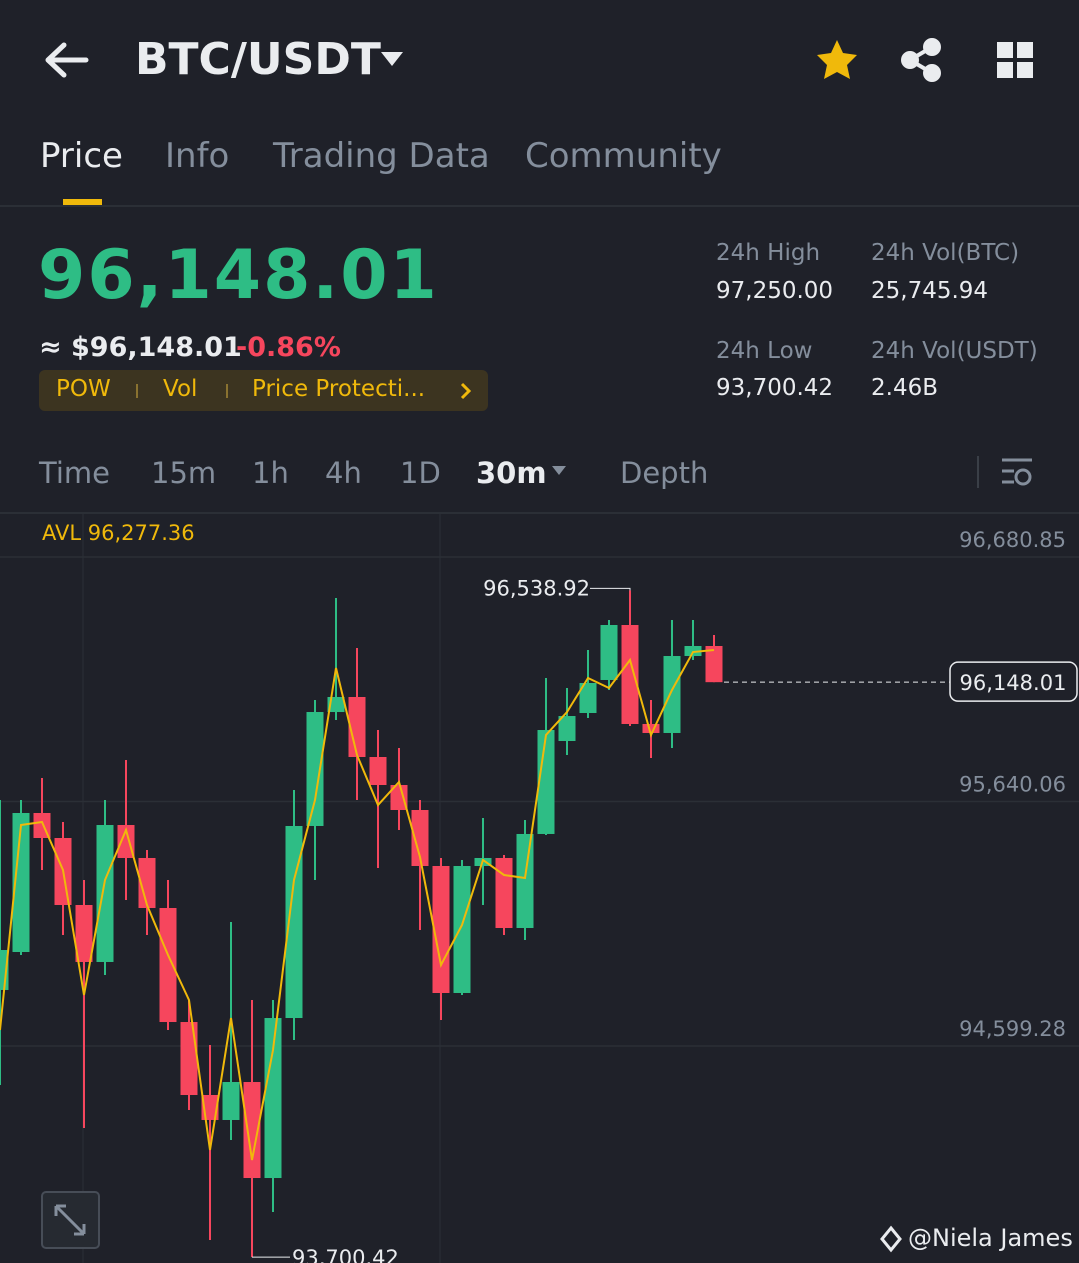  What do you see at coordinates (1012, 785) in the screenshot?
I see `y-tick-label: 95,640.06` at bounding box center [1012, 785].